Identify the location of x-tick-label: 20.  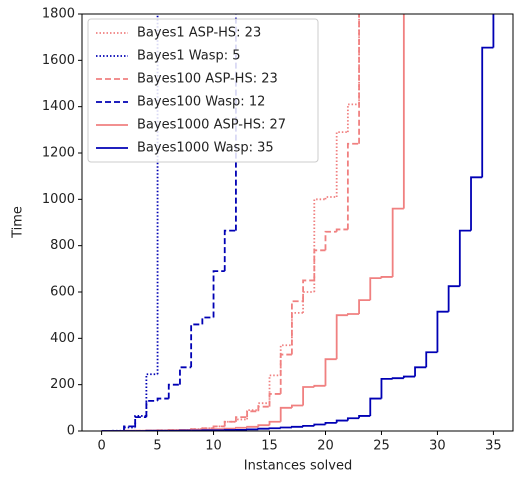
(325, 446).